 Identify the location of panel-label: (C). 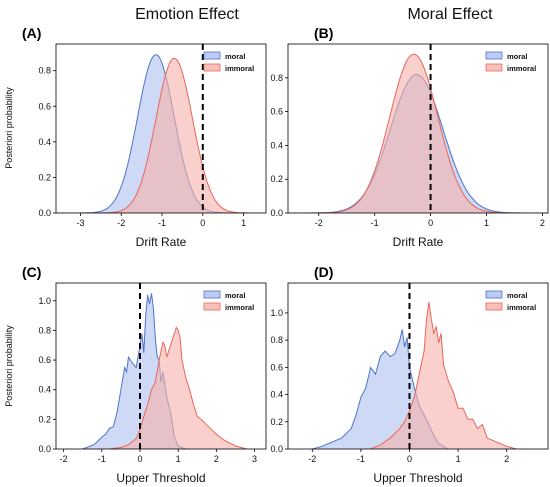
(31, 272).